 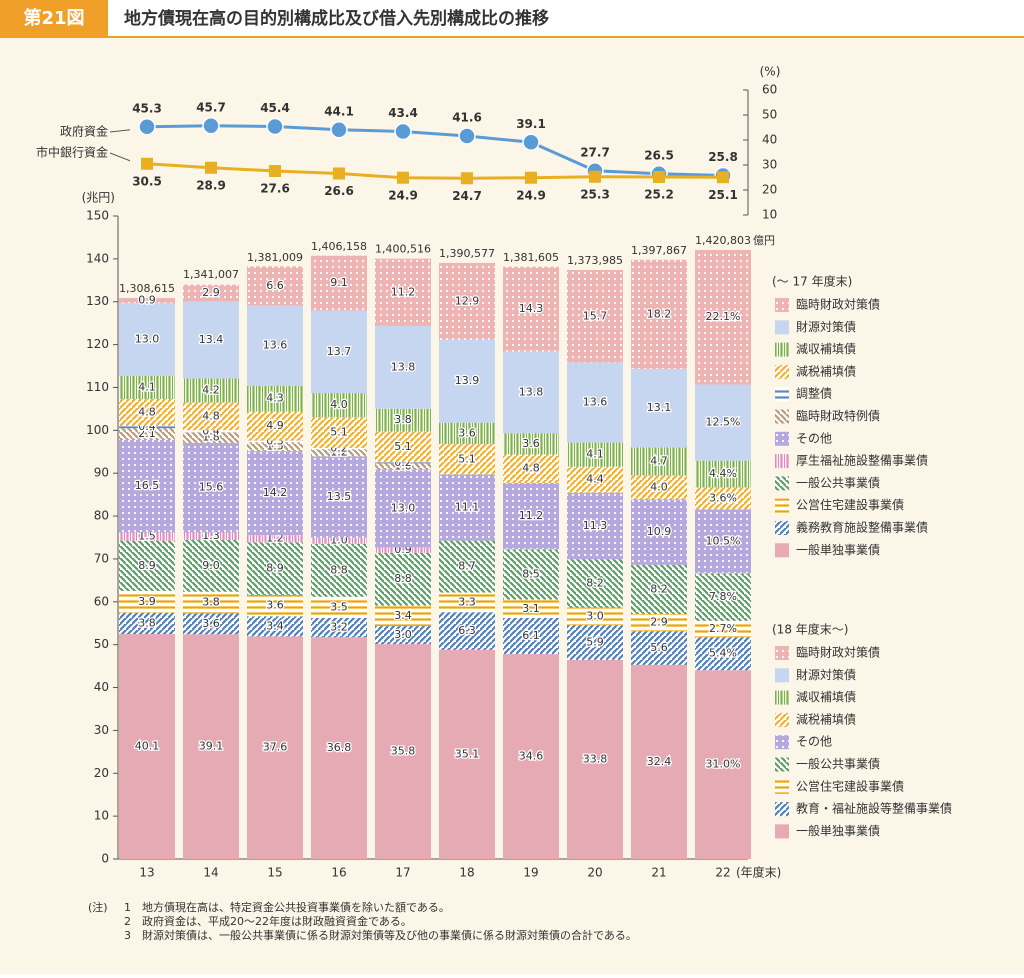 I want to click on segment-label: 3.4, so click(x=275, y=625).